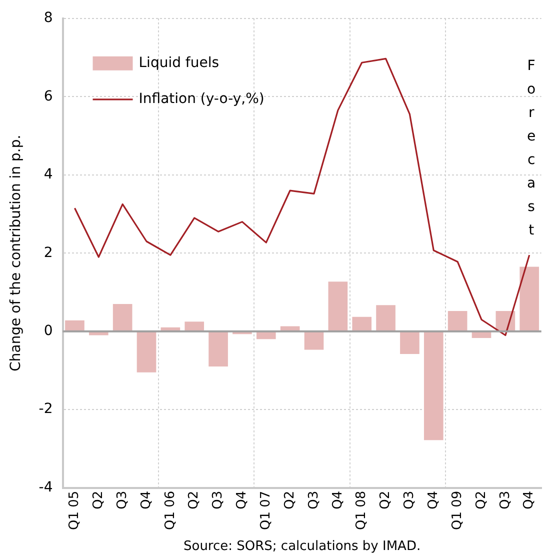 The image size is (548, 555). What do you see at coordinates (302, 546) in the screenshot?
I see `source-note: Source: SORS; calculations by IMAD.` at bounding box center [302, 546].